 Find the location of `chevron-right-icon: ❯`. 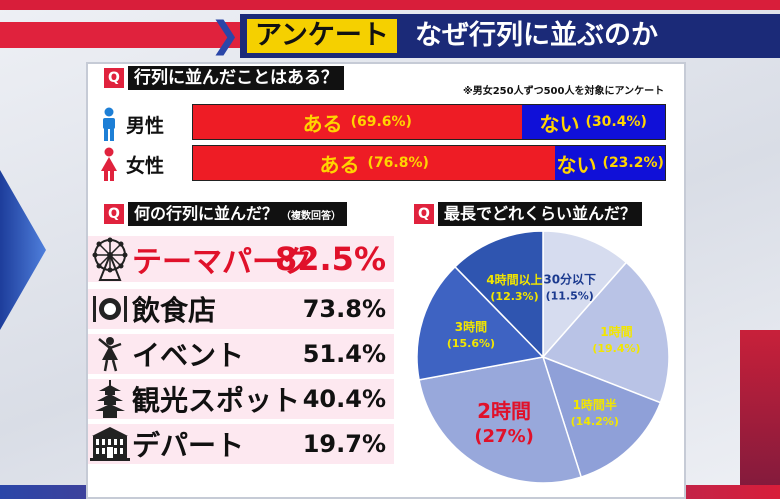

chevron-right-icon: ❯ is located at coordinates (225, 35).